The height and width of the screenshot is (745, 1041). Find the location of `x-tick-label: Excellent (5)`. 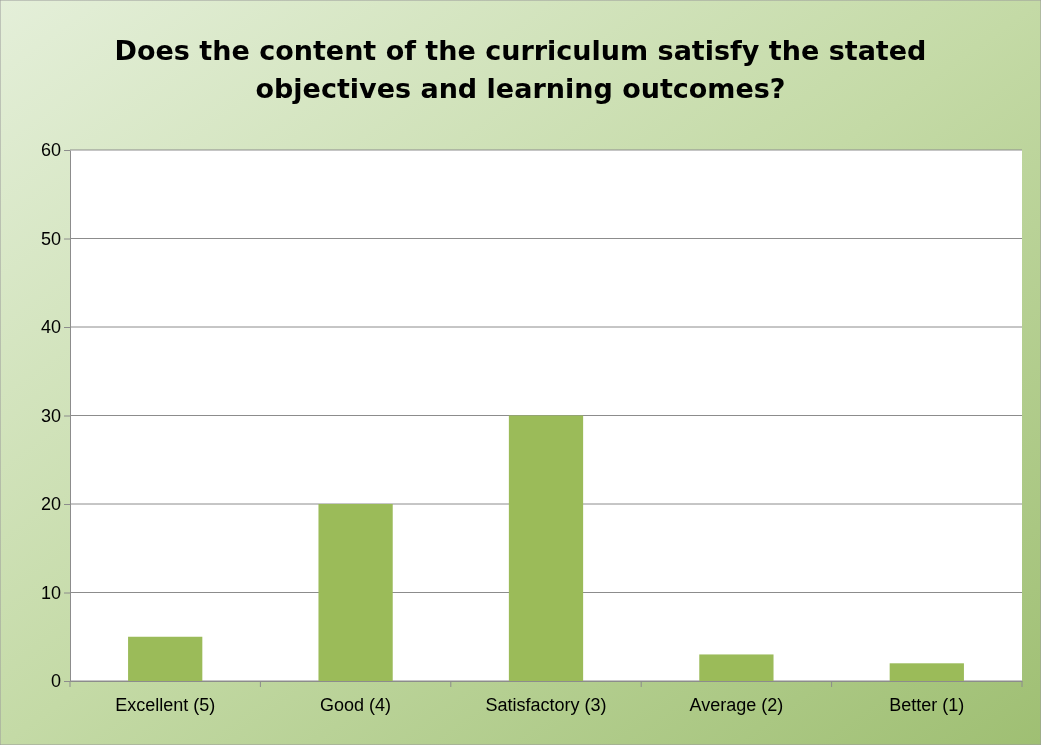

x-tick-label: Excellent (5) is located at coordinates (165, 705).